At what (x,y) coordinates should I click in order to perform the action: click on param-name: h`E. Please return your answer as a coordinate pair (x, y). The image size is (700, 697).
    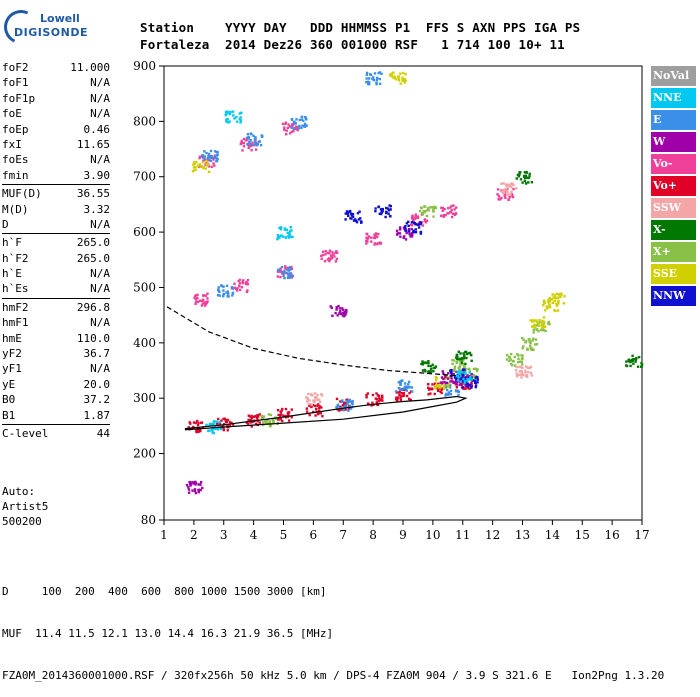
    Looking at the image, I should click on (12, 274).